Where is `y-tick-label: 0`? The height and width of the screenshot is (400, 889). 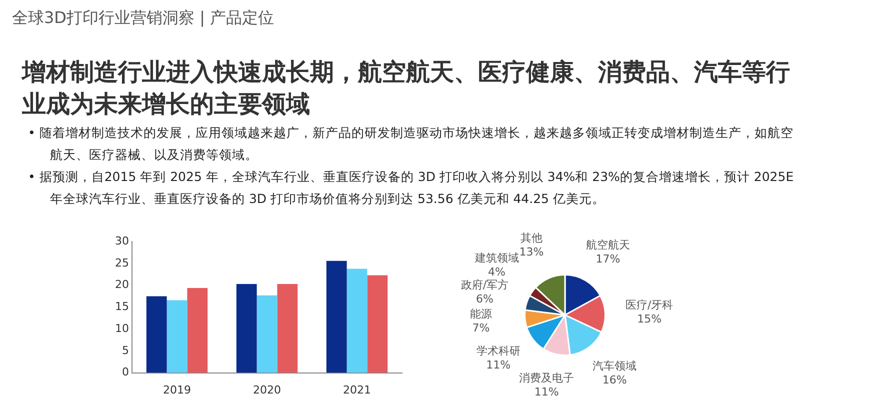 y-tick-label: 0 is located at coordinates (125, 372).